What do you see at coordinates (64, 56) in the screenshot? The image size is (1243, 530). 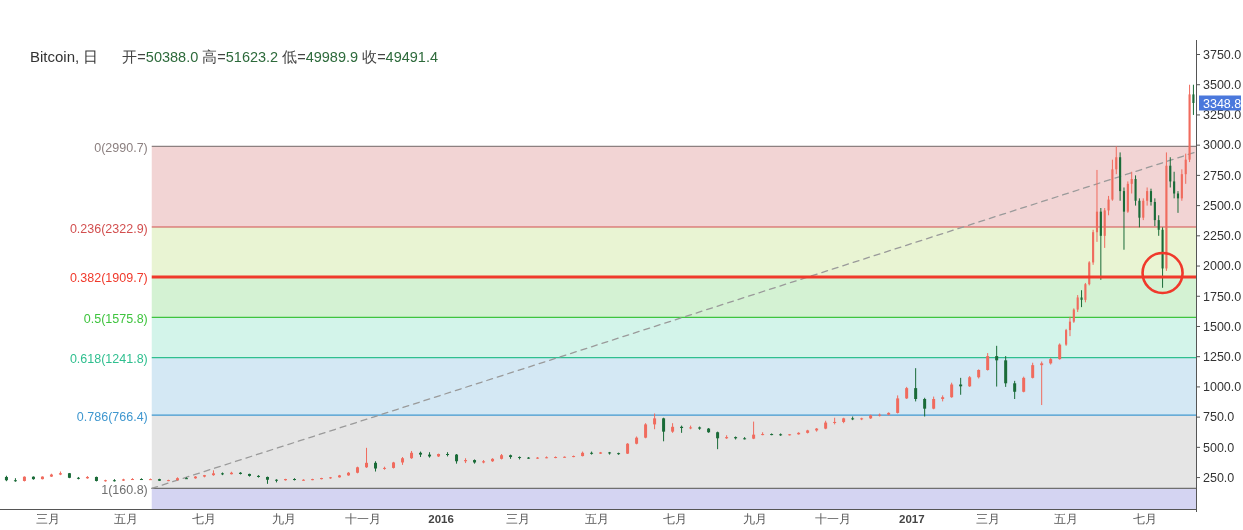 I see `title: Bitcoin, 日` at bounding box center [64, 56].